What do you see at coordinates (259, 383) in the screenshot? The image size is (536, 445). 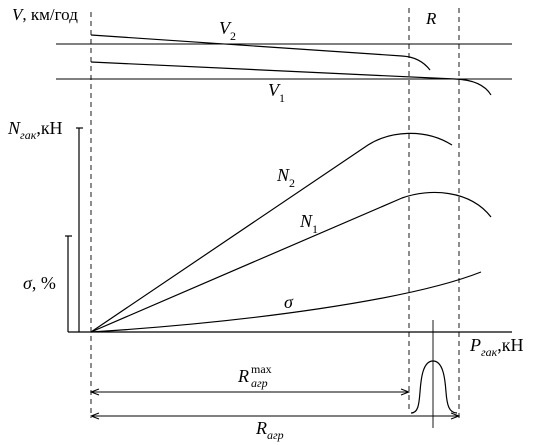 I see `r-agr-max-sub: агр` at bounding box center [259, 383].